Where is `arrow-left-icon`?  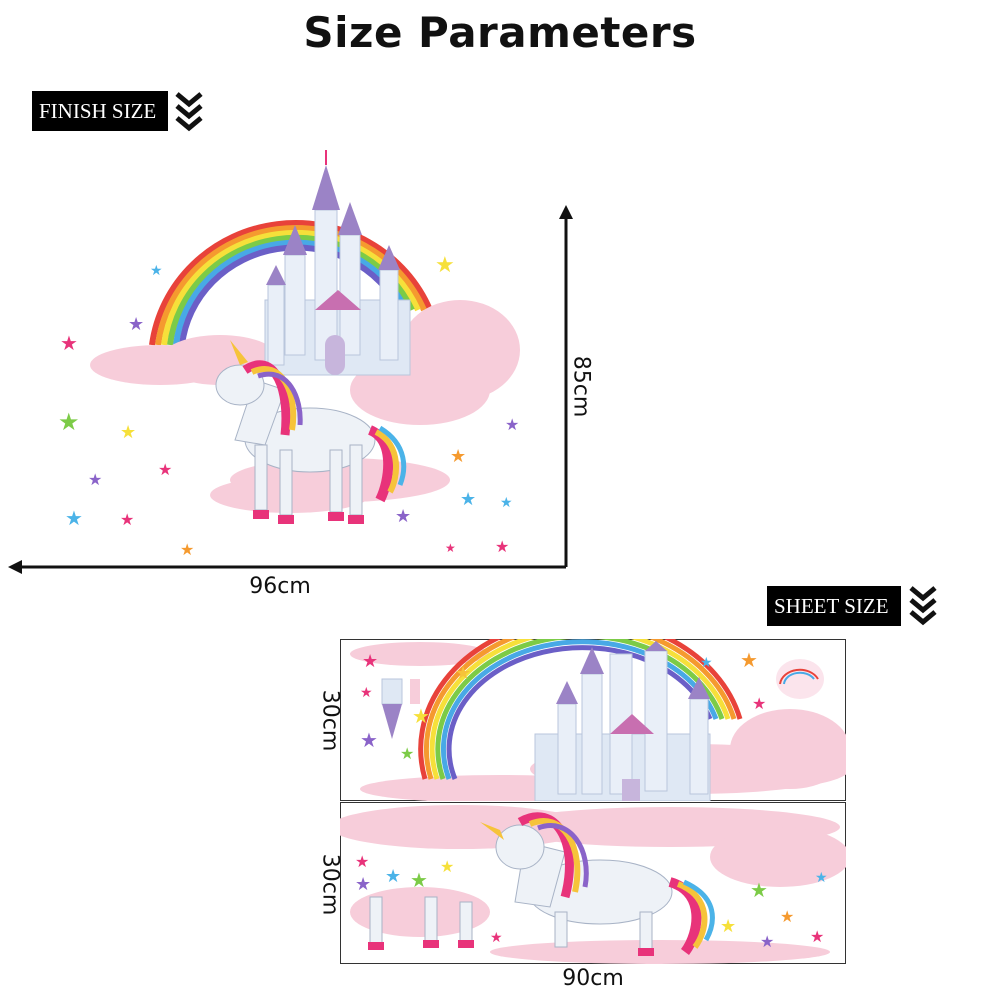 arrow-left-icon is located at coordinates (15, 567).